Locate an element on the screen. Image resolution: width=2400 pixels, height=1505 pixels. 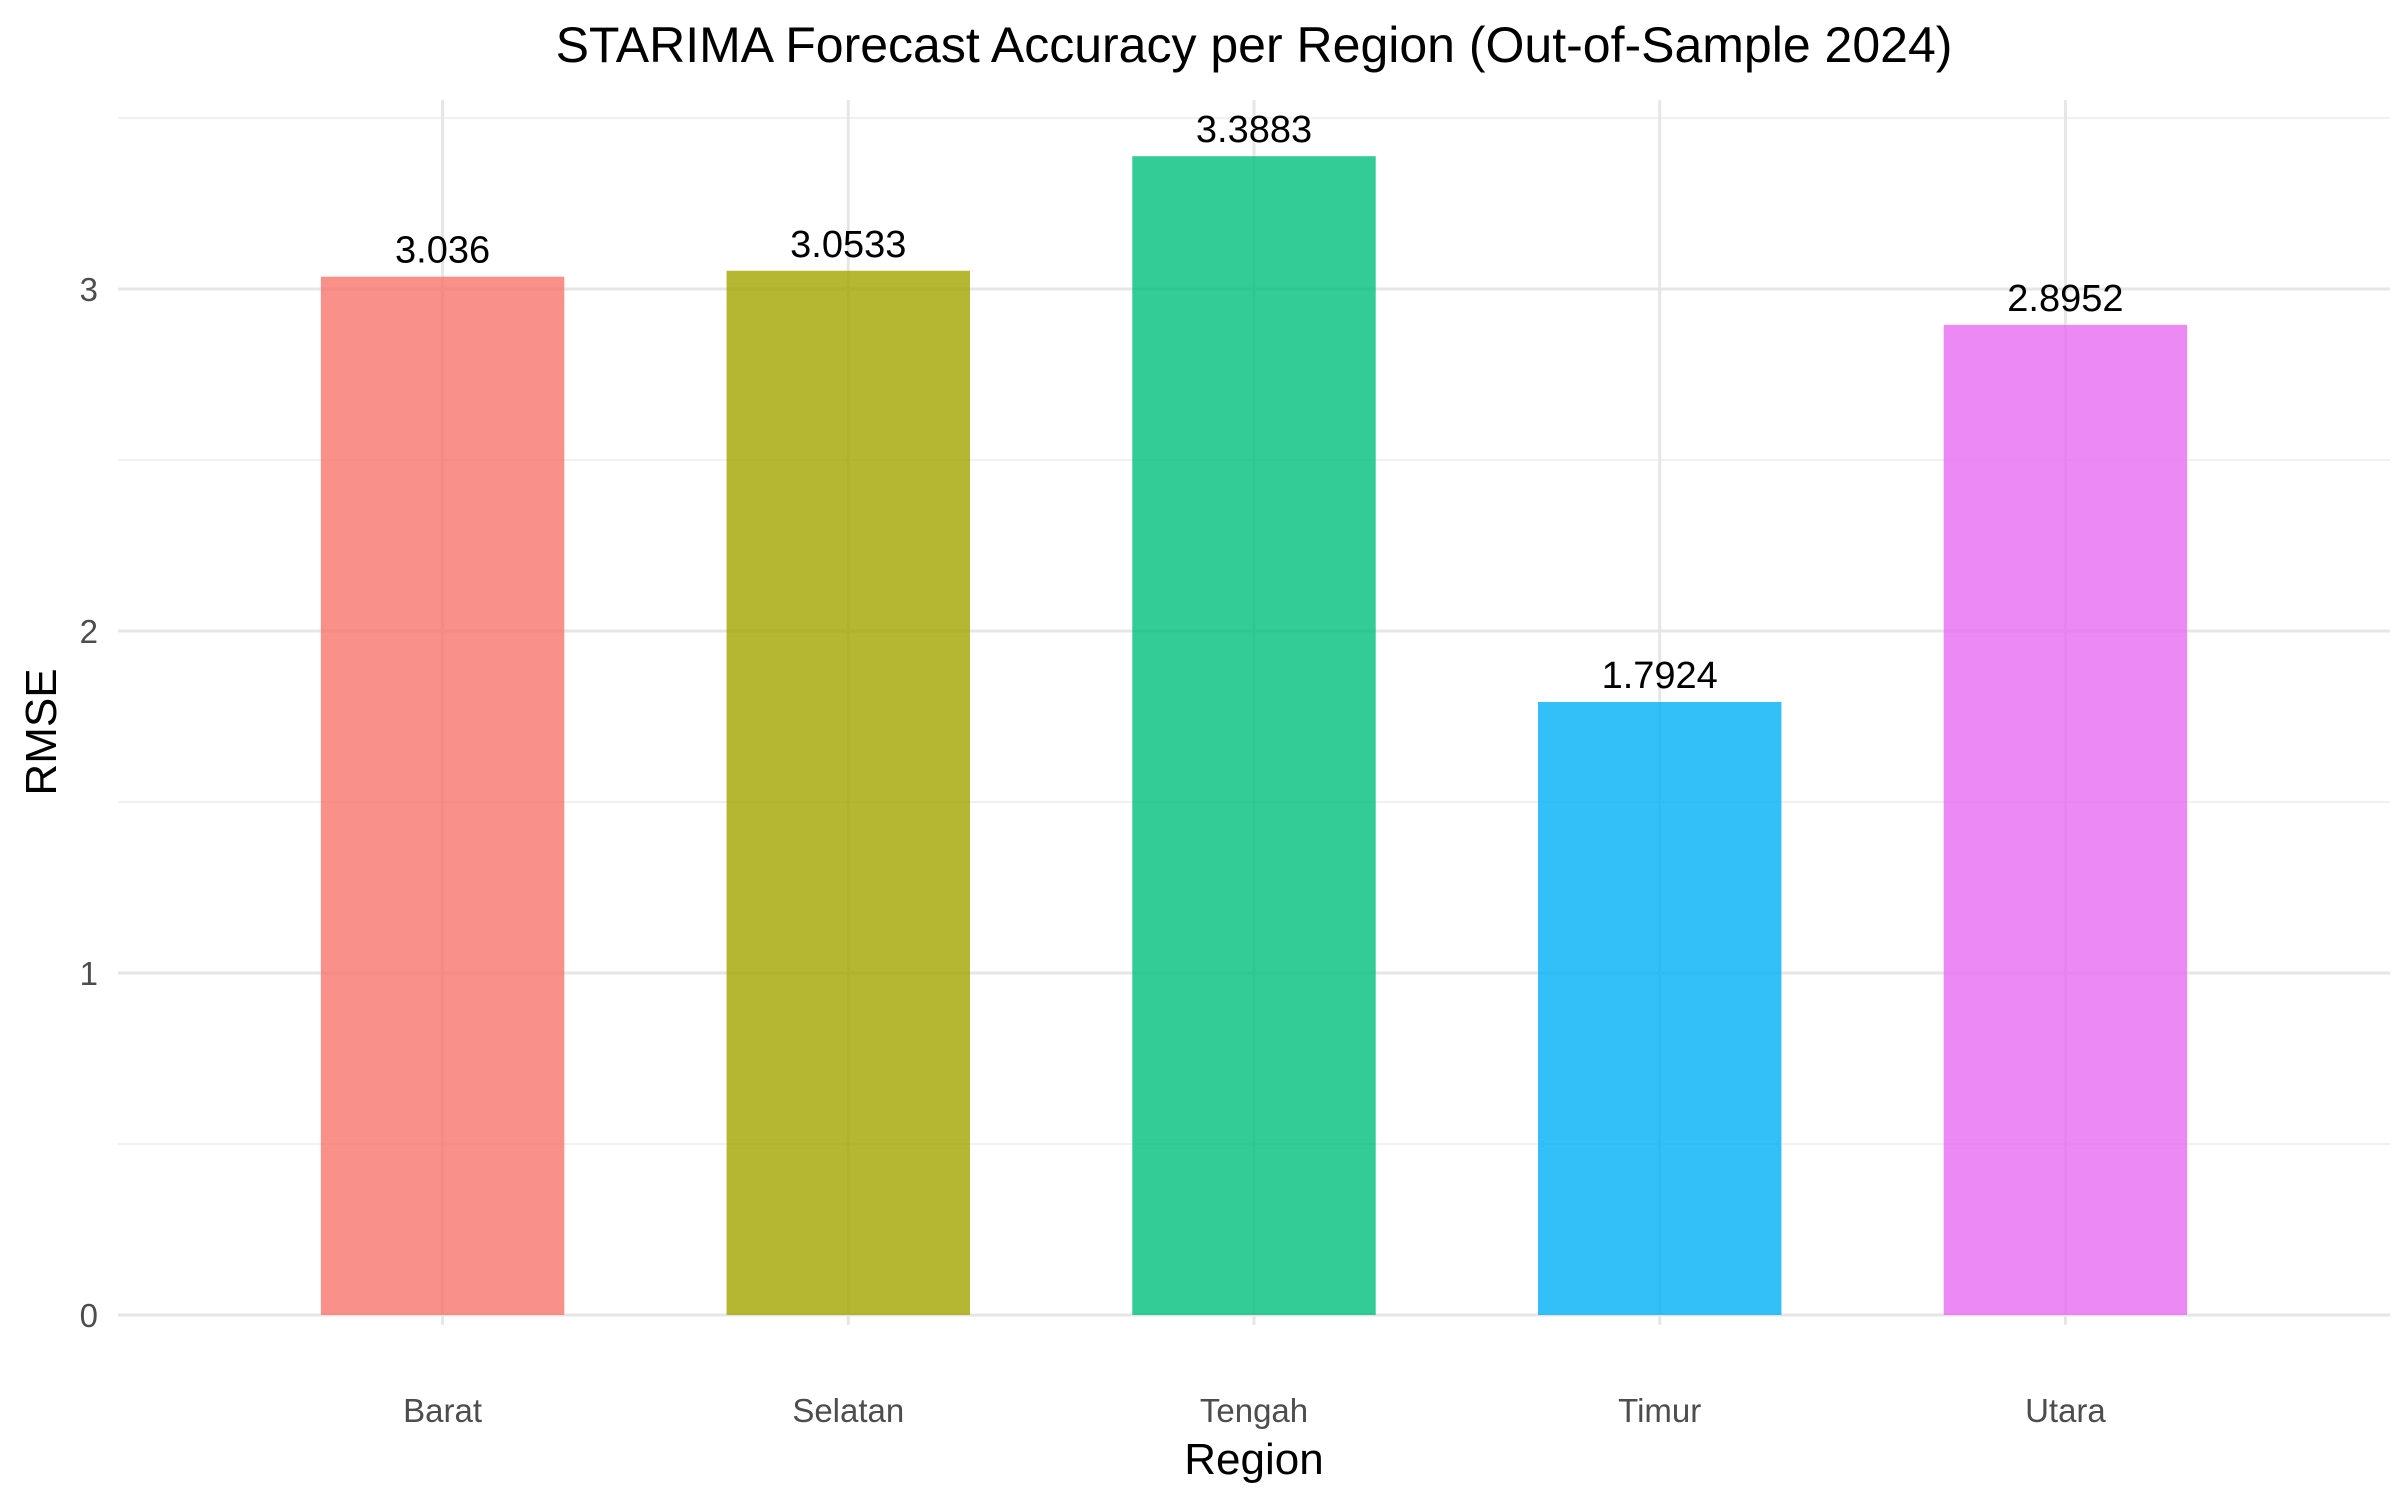
x-tick-label-selatan: Selatan is located at coordinates (848, 1410).